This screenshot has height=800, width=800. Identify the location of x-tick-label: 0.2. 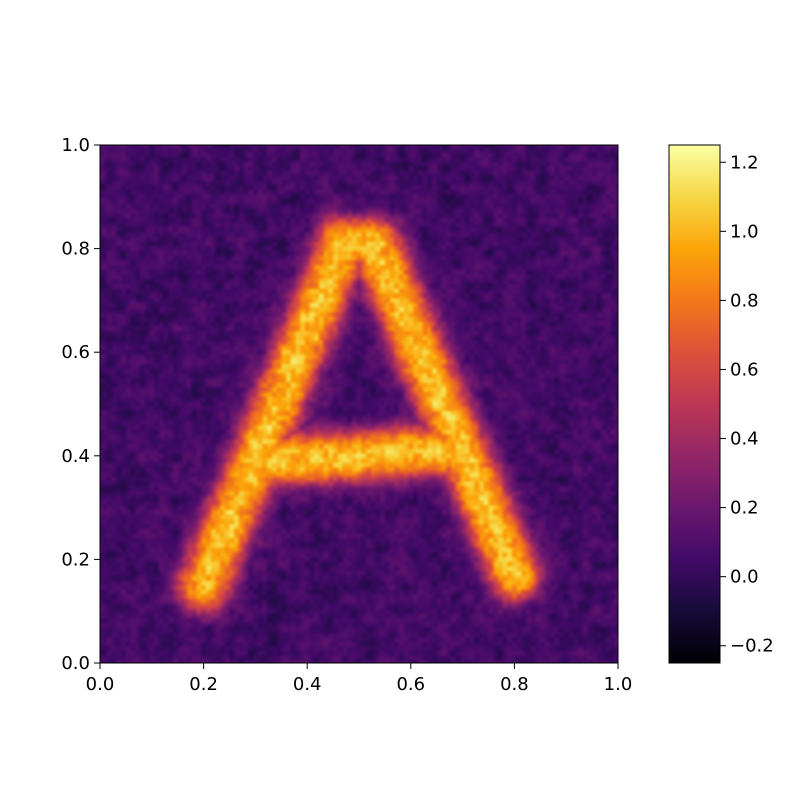
(203, 684).